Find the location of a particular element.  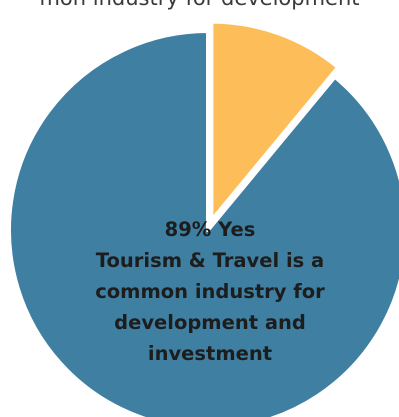

center-headline: 89% Yes is located at coordinates (210, 229).